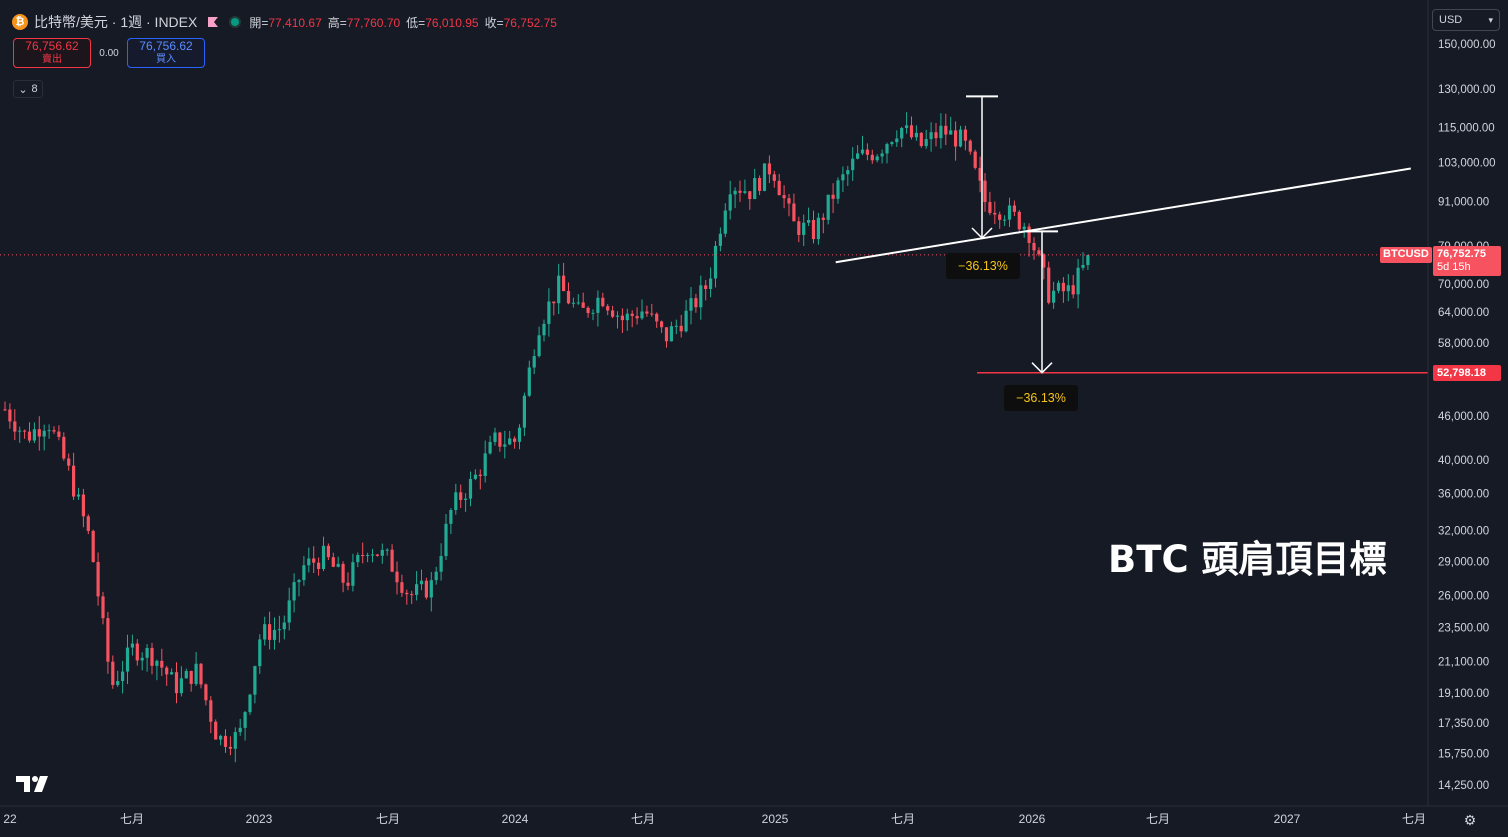  I want to click on flag-icon, so click(213, 22).